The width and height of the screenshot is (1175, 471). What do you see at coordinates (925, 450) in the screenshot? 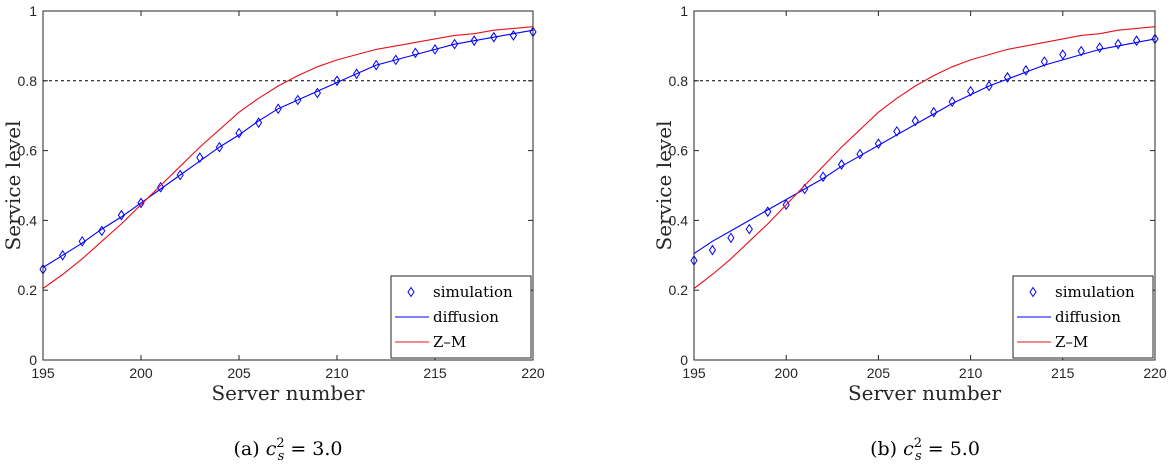
I see `panel-caption: (b) c2 s = 5.0` at bounding box center [925, 450].